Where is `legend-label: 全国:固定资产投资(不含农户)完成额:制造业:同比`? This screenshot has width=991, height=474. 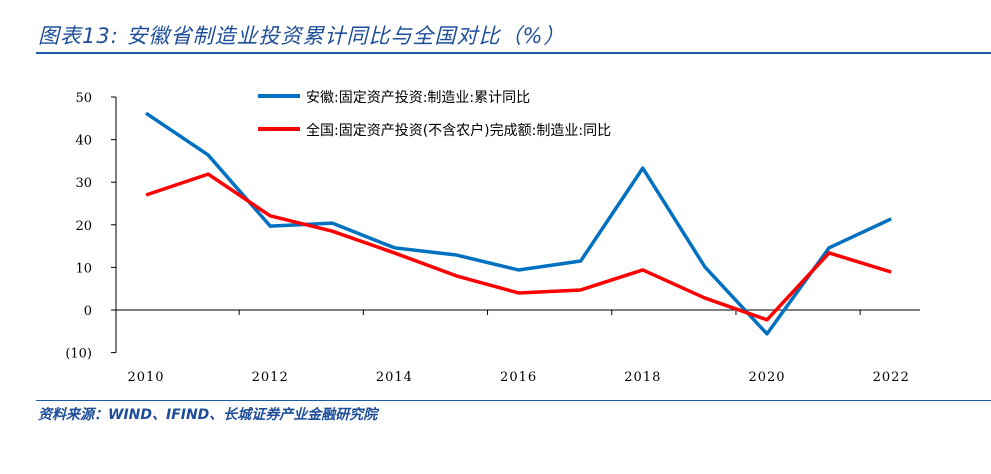
legend-label: 全国:固定资产投资(不含农户)完成额:制造业:同比 is located at coordinates (458, 130).